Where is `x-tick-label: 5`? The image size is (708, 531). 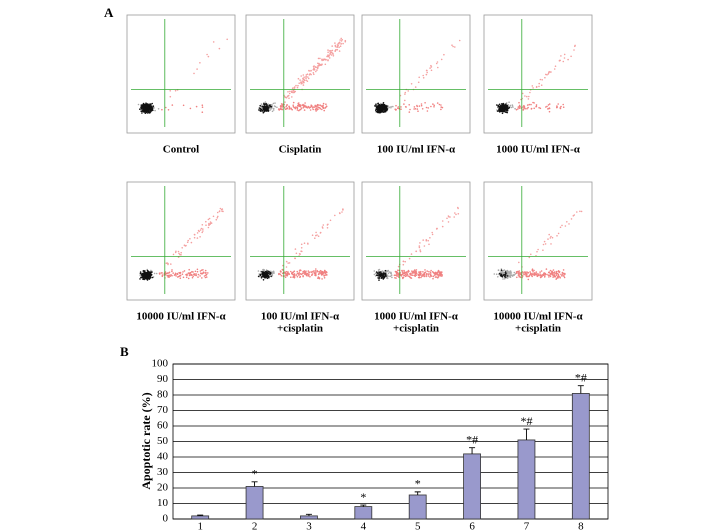
x-tick-label: 5 is located at coordinates (418, 526).